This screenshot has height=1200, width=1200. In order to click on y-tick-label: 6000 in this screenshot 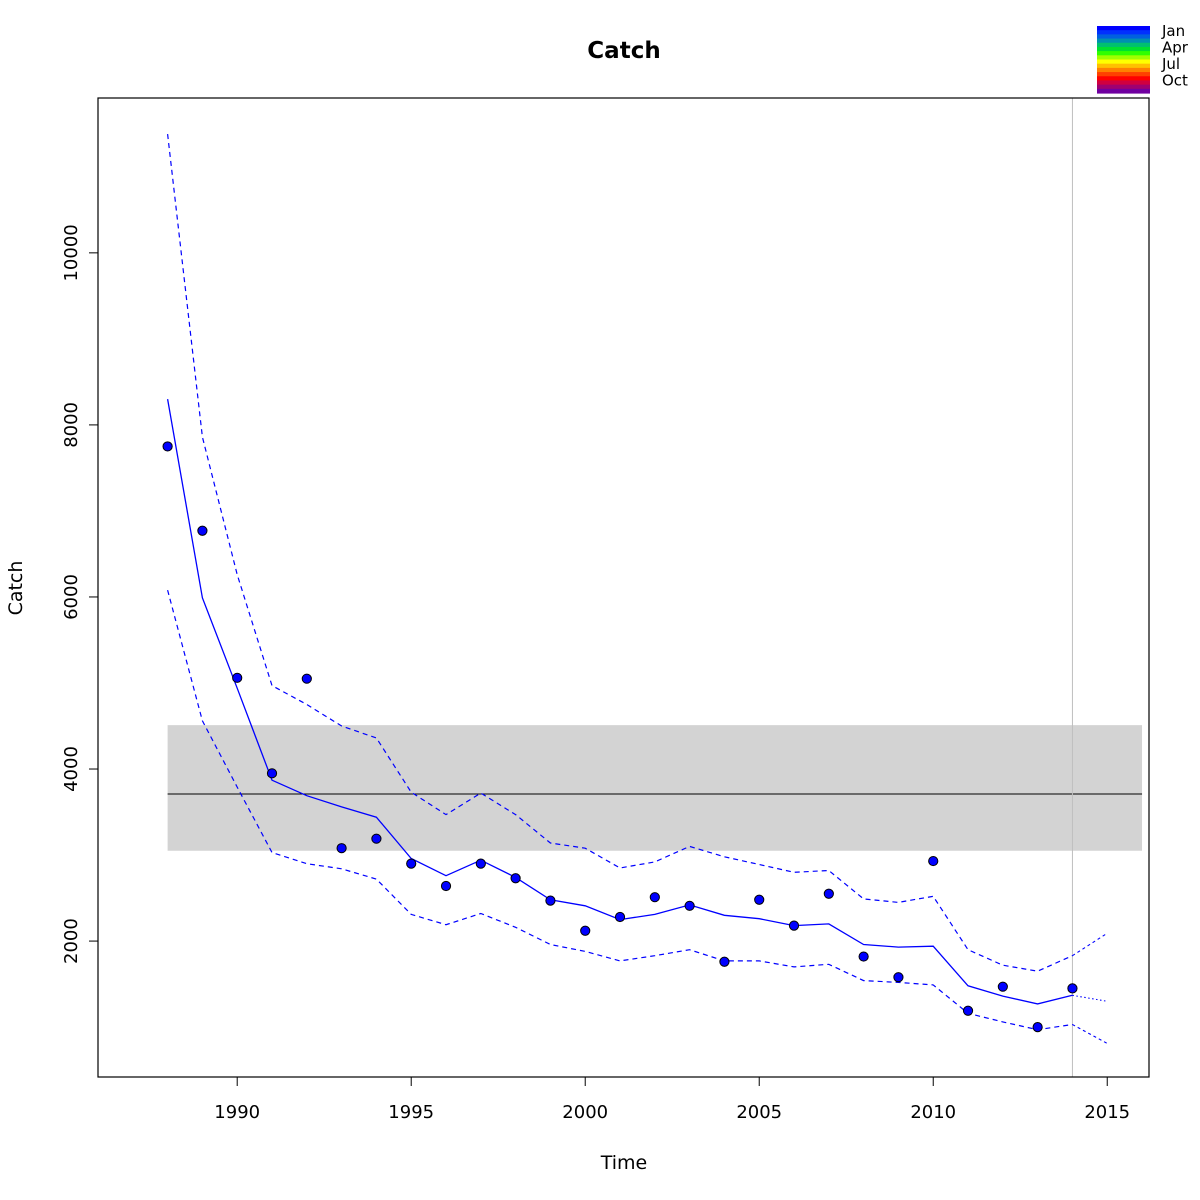, I will do `click(71, 597)`.